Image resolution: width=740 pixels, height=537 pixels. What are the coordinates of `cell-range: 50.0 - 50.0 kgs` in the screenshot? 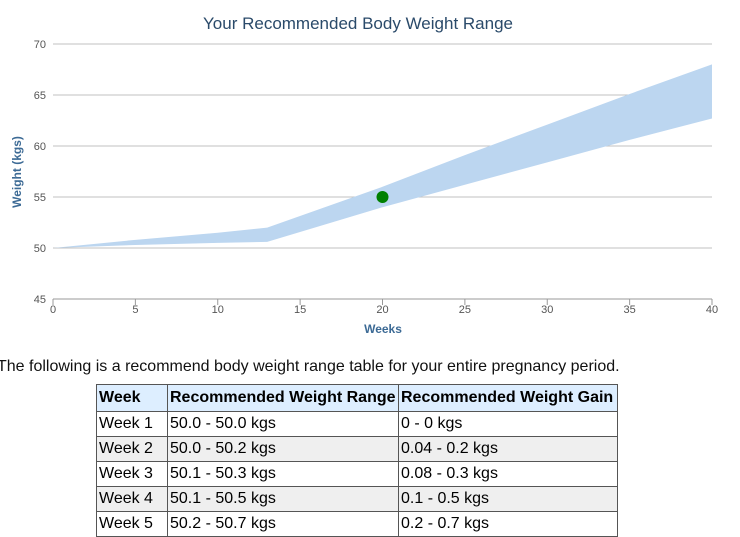 It's located at (283, 424).